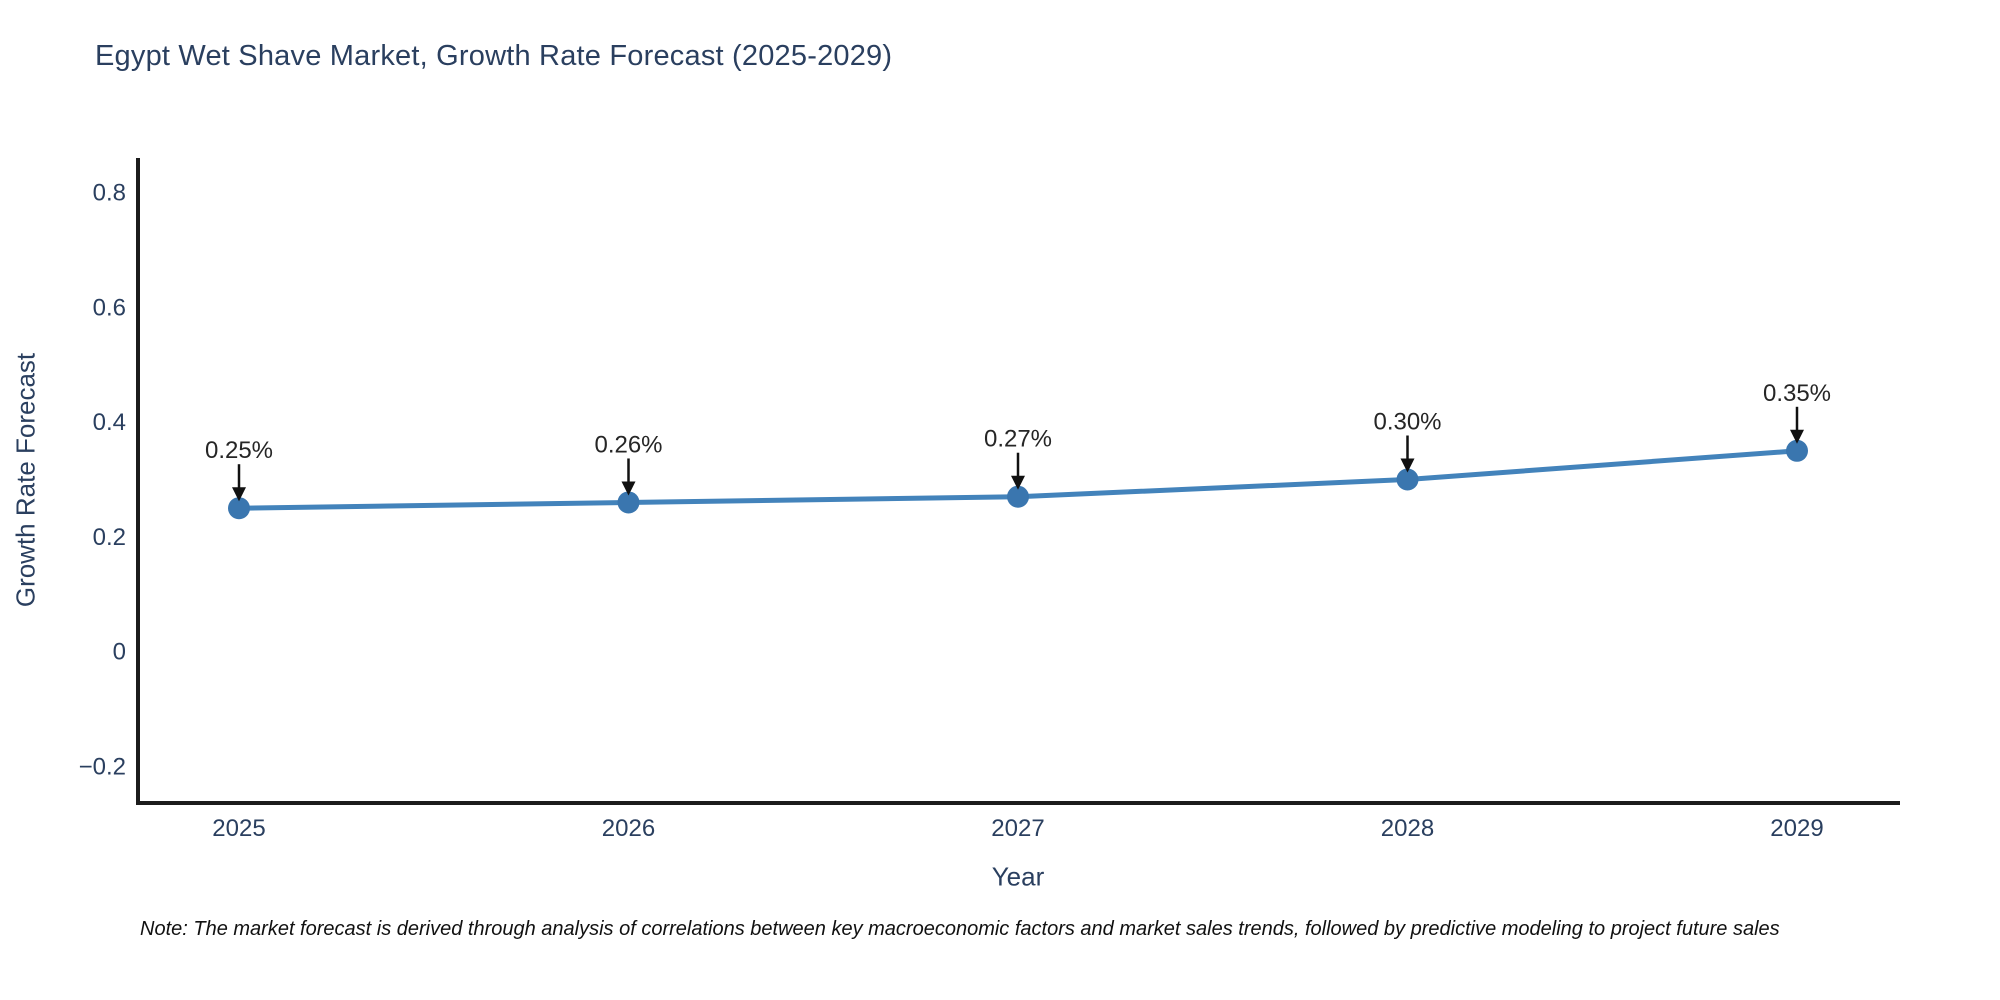 This screenshot has height=1000, width=2000. Describe the element at coordinates (1797, 393) in the screenshot. I see `data-point-label: 0.35%` at that location.